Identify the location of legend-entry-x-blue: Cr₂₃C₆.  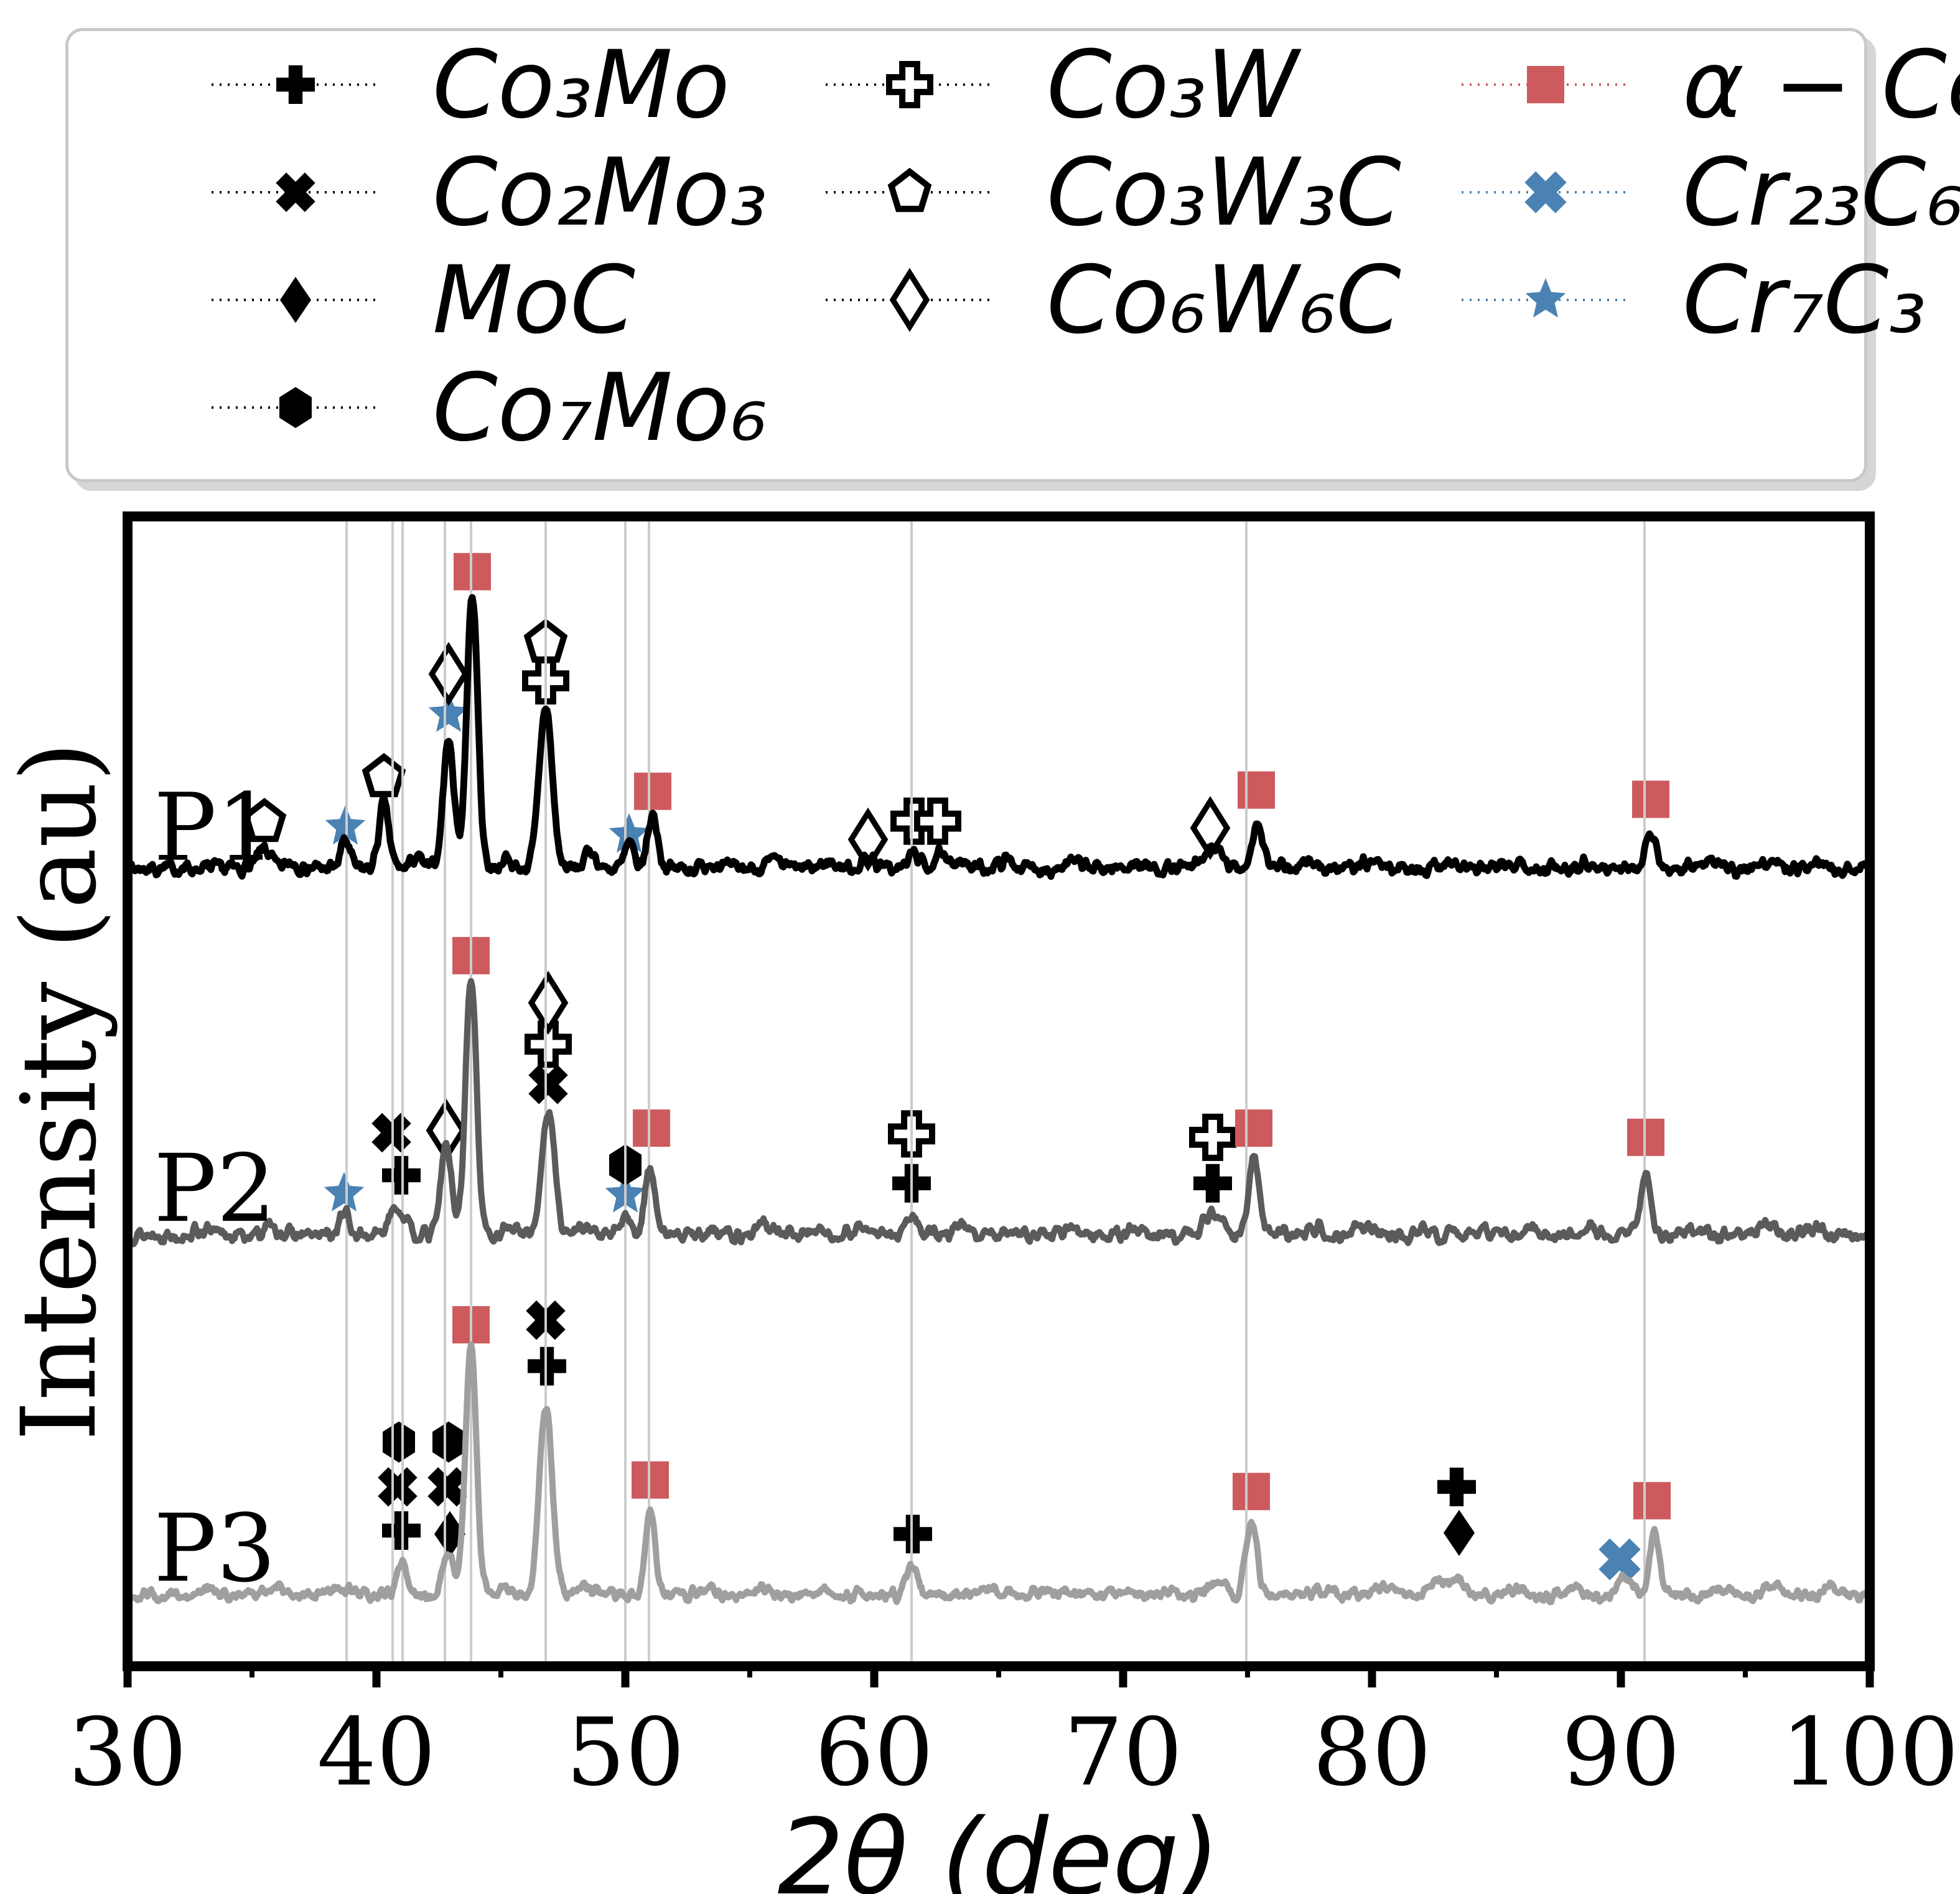
(1700, 192).